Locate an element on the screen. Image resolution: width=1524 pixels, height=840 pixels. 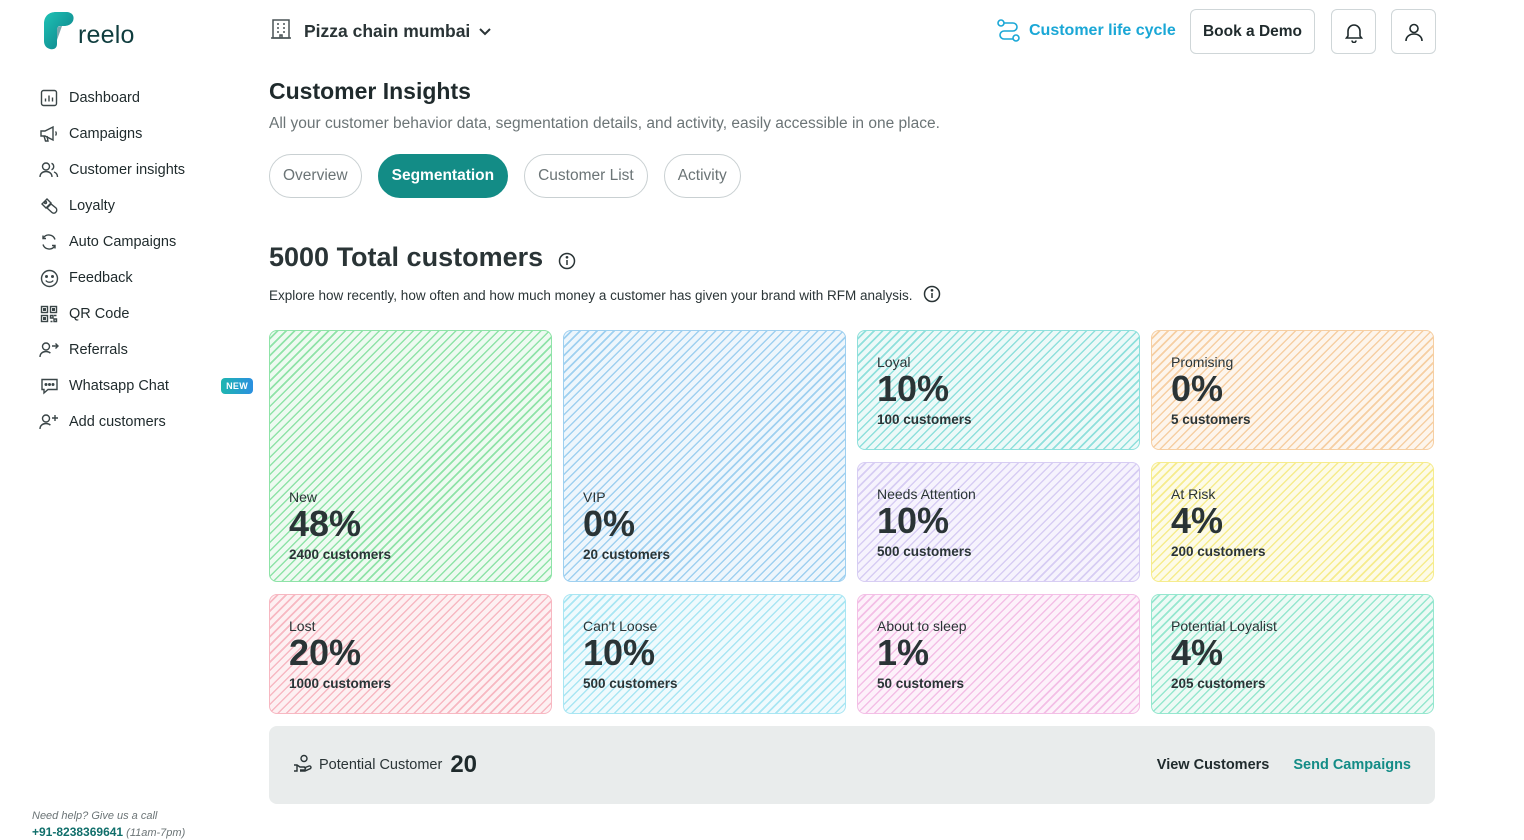
page-title: Customer Insights is located at coordinates (370, 91).